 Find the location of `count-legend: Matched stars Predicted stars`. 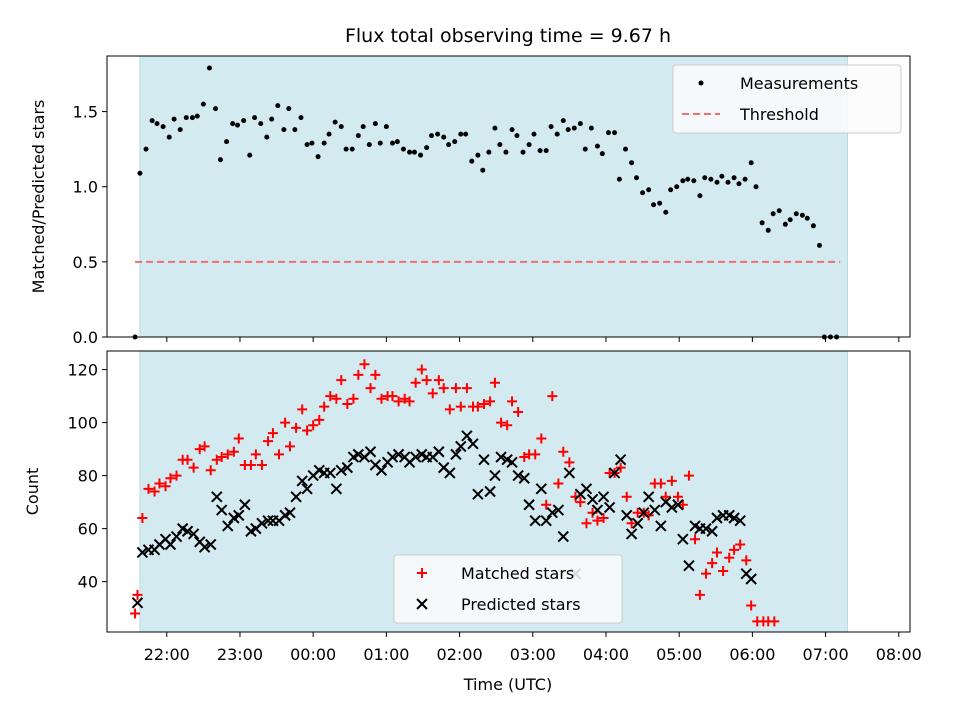

count-legend: Matched stars Predicted stars is located at coordinates (508, 589).